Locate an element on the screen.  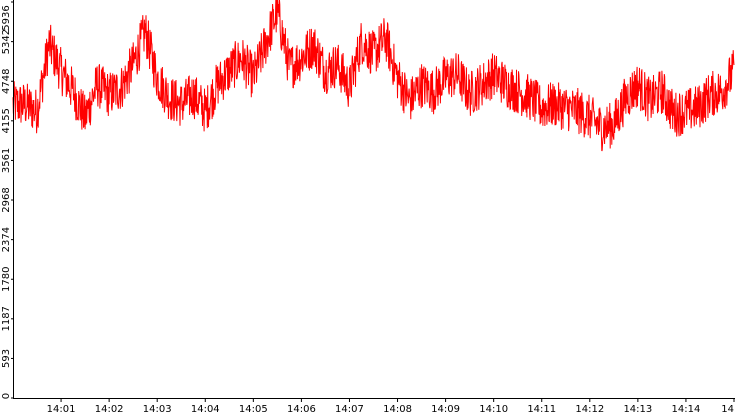
x-tick-label: 14:07 is located at coordinates (349, 409).